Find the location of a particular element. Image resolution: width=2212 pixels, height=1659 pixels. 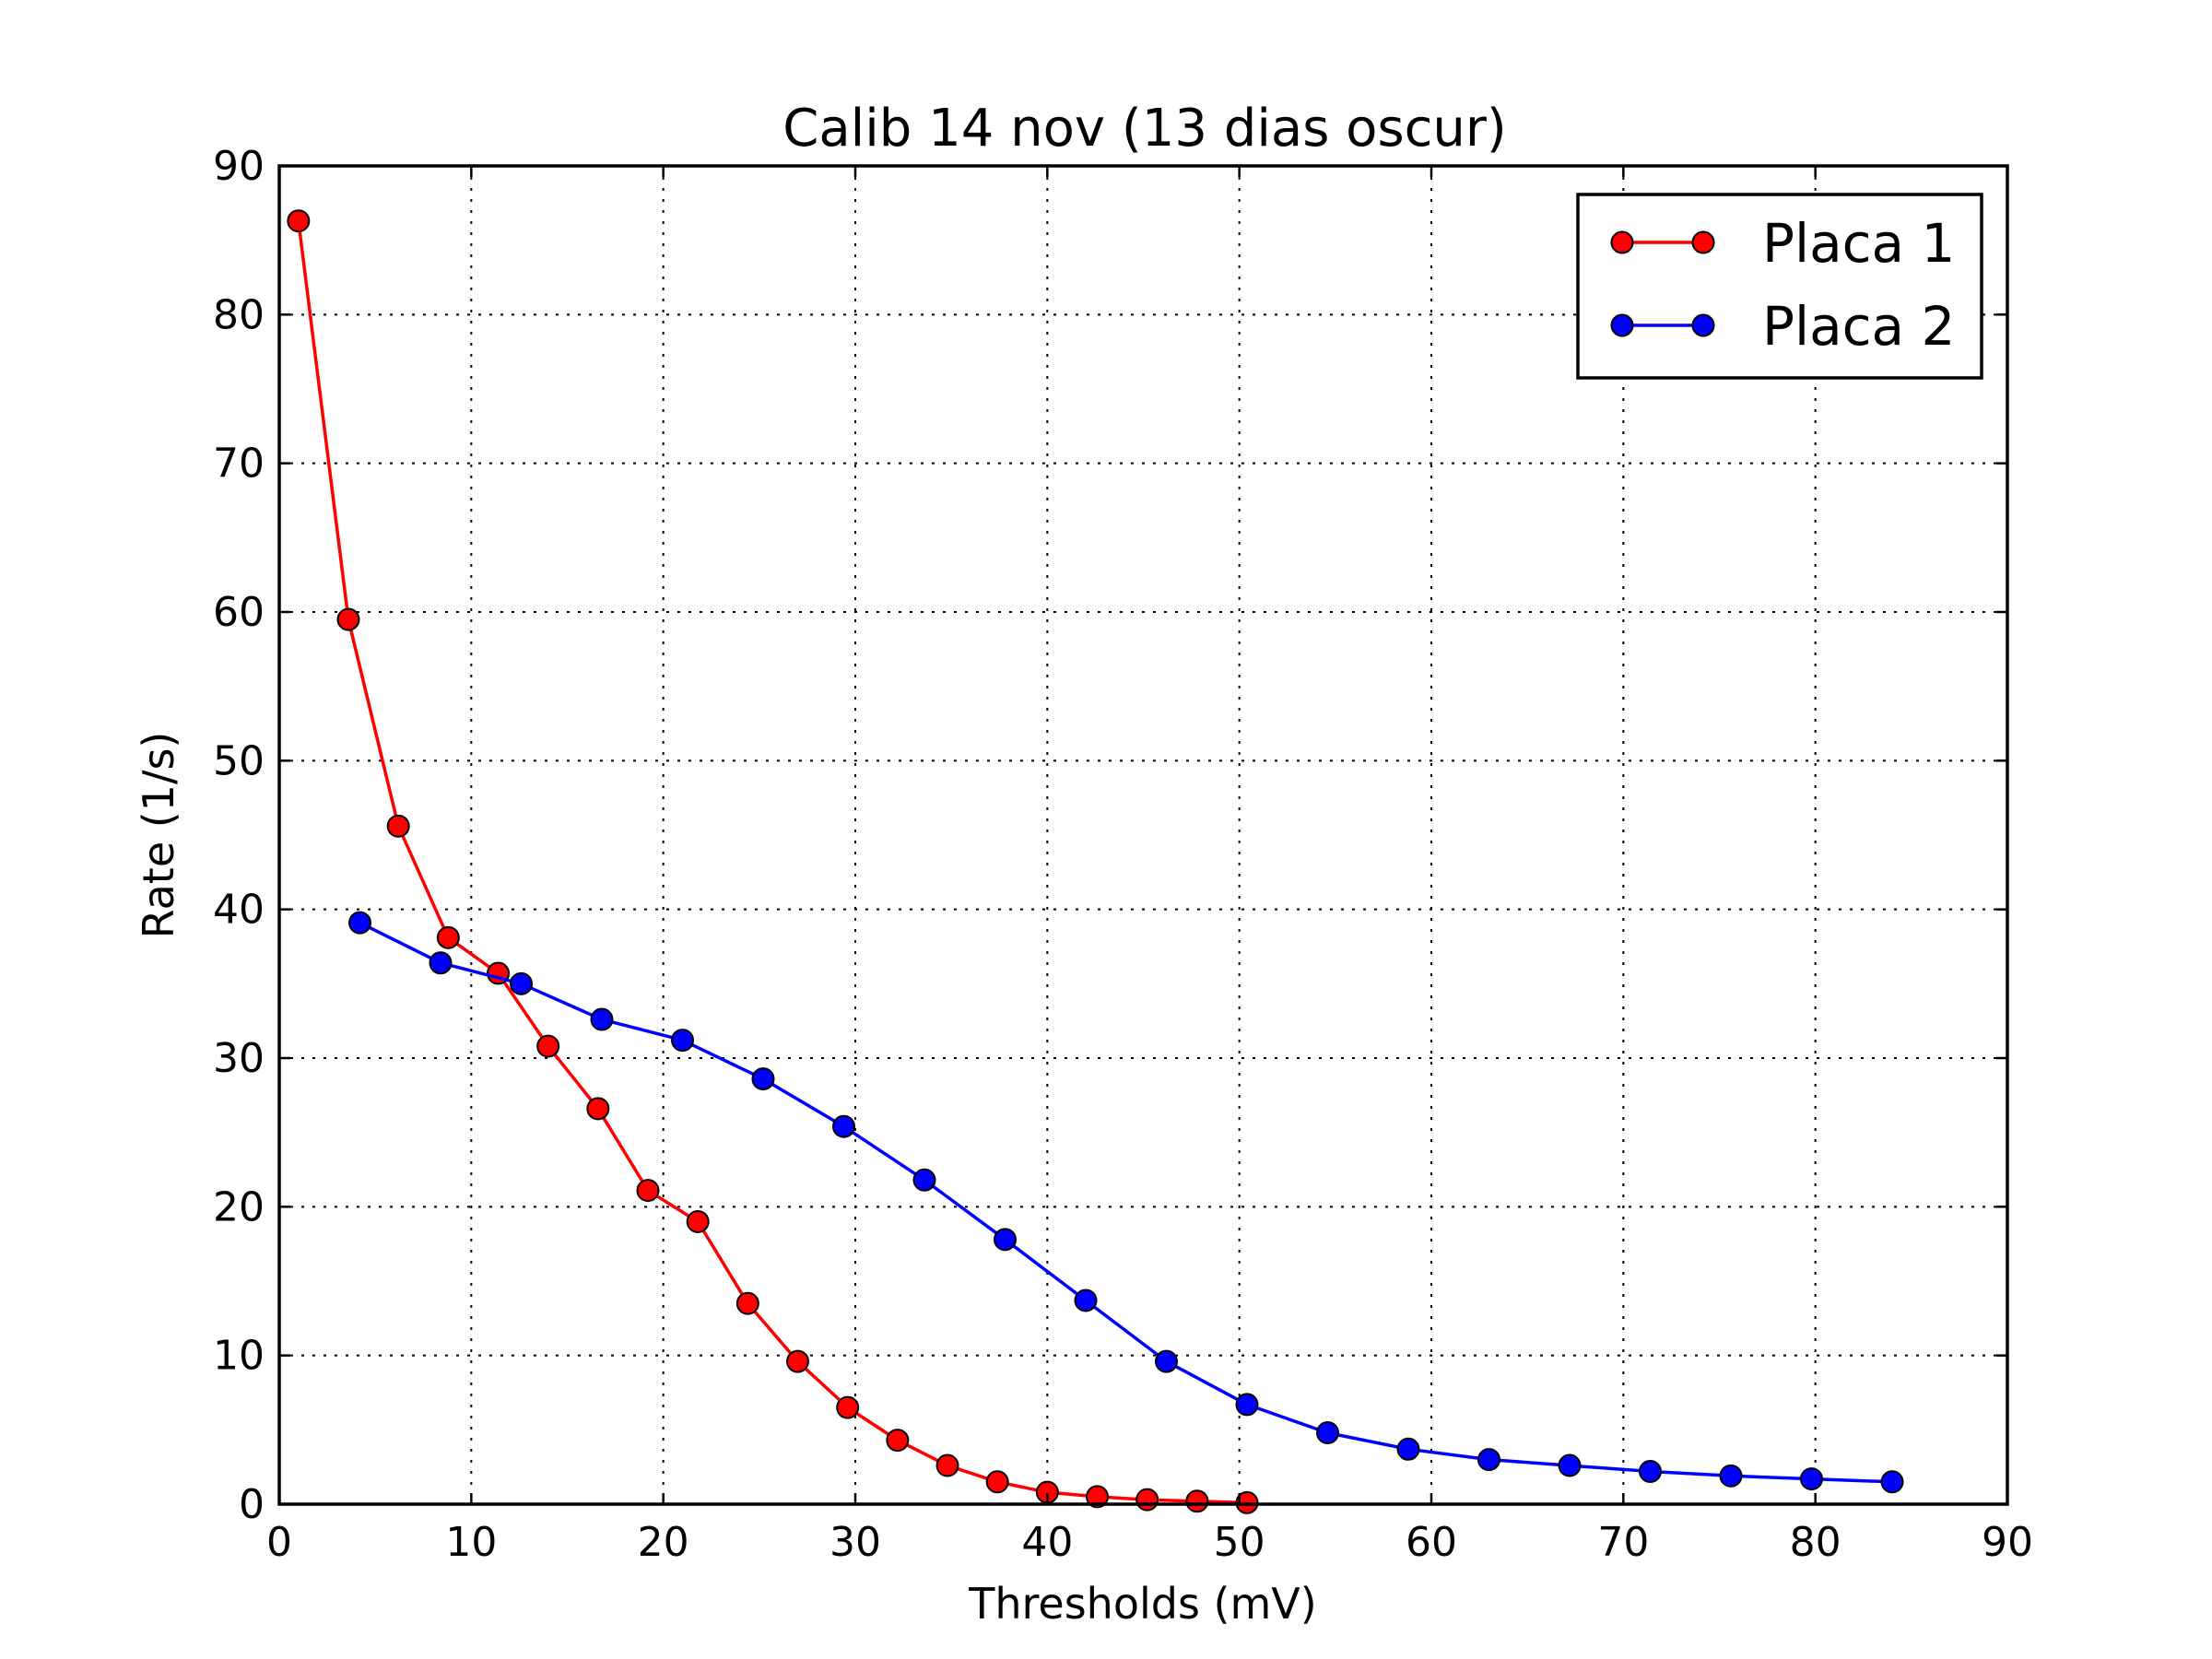

y-tick-label: 0 is located at coordinates (252, 1504).